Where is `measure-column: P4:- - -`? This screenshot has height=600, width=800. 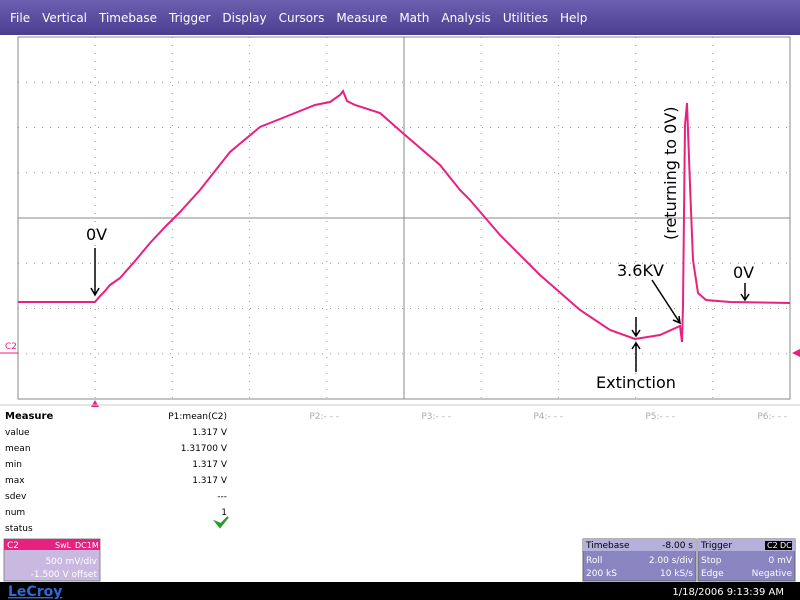 measure-column: P4:- - - is located at coordinates (548, 417).